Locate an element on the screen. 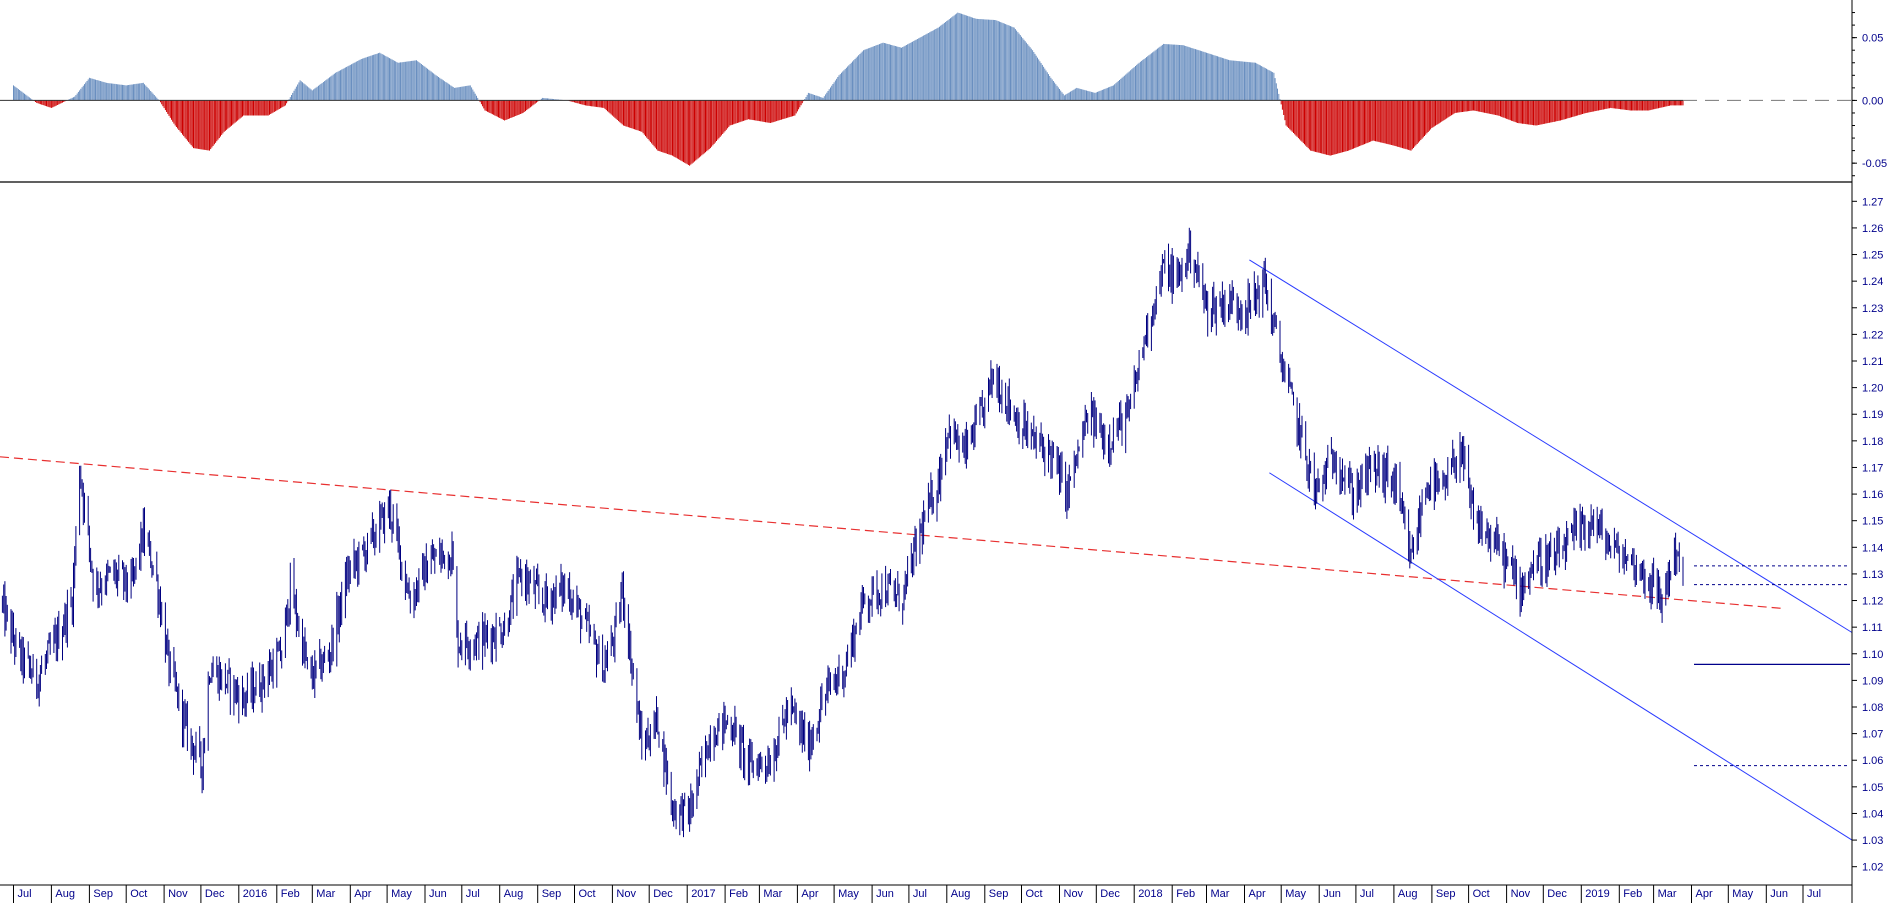 The image size is (1890, 908). price-y-tick-label: 1.17 is located at coordinates (1872, 468).